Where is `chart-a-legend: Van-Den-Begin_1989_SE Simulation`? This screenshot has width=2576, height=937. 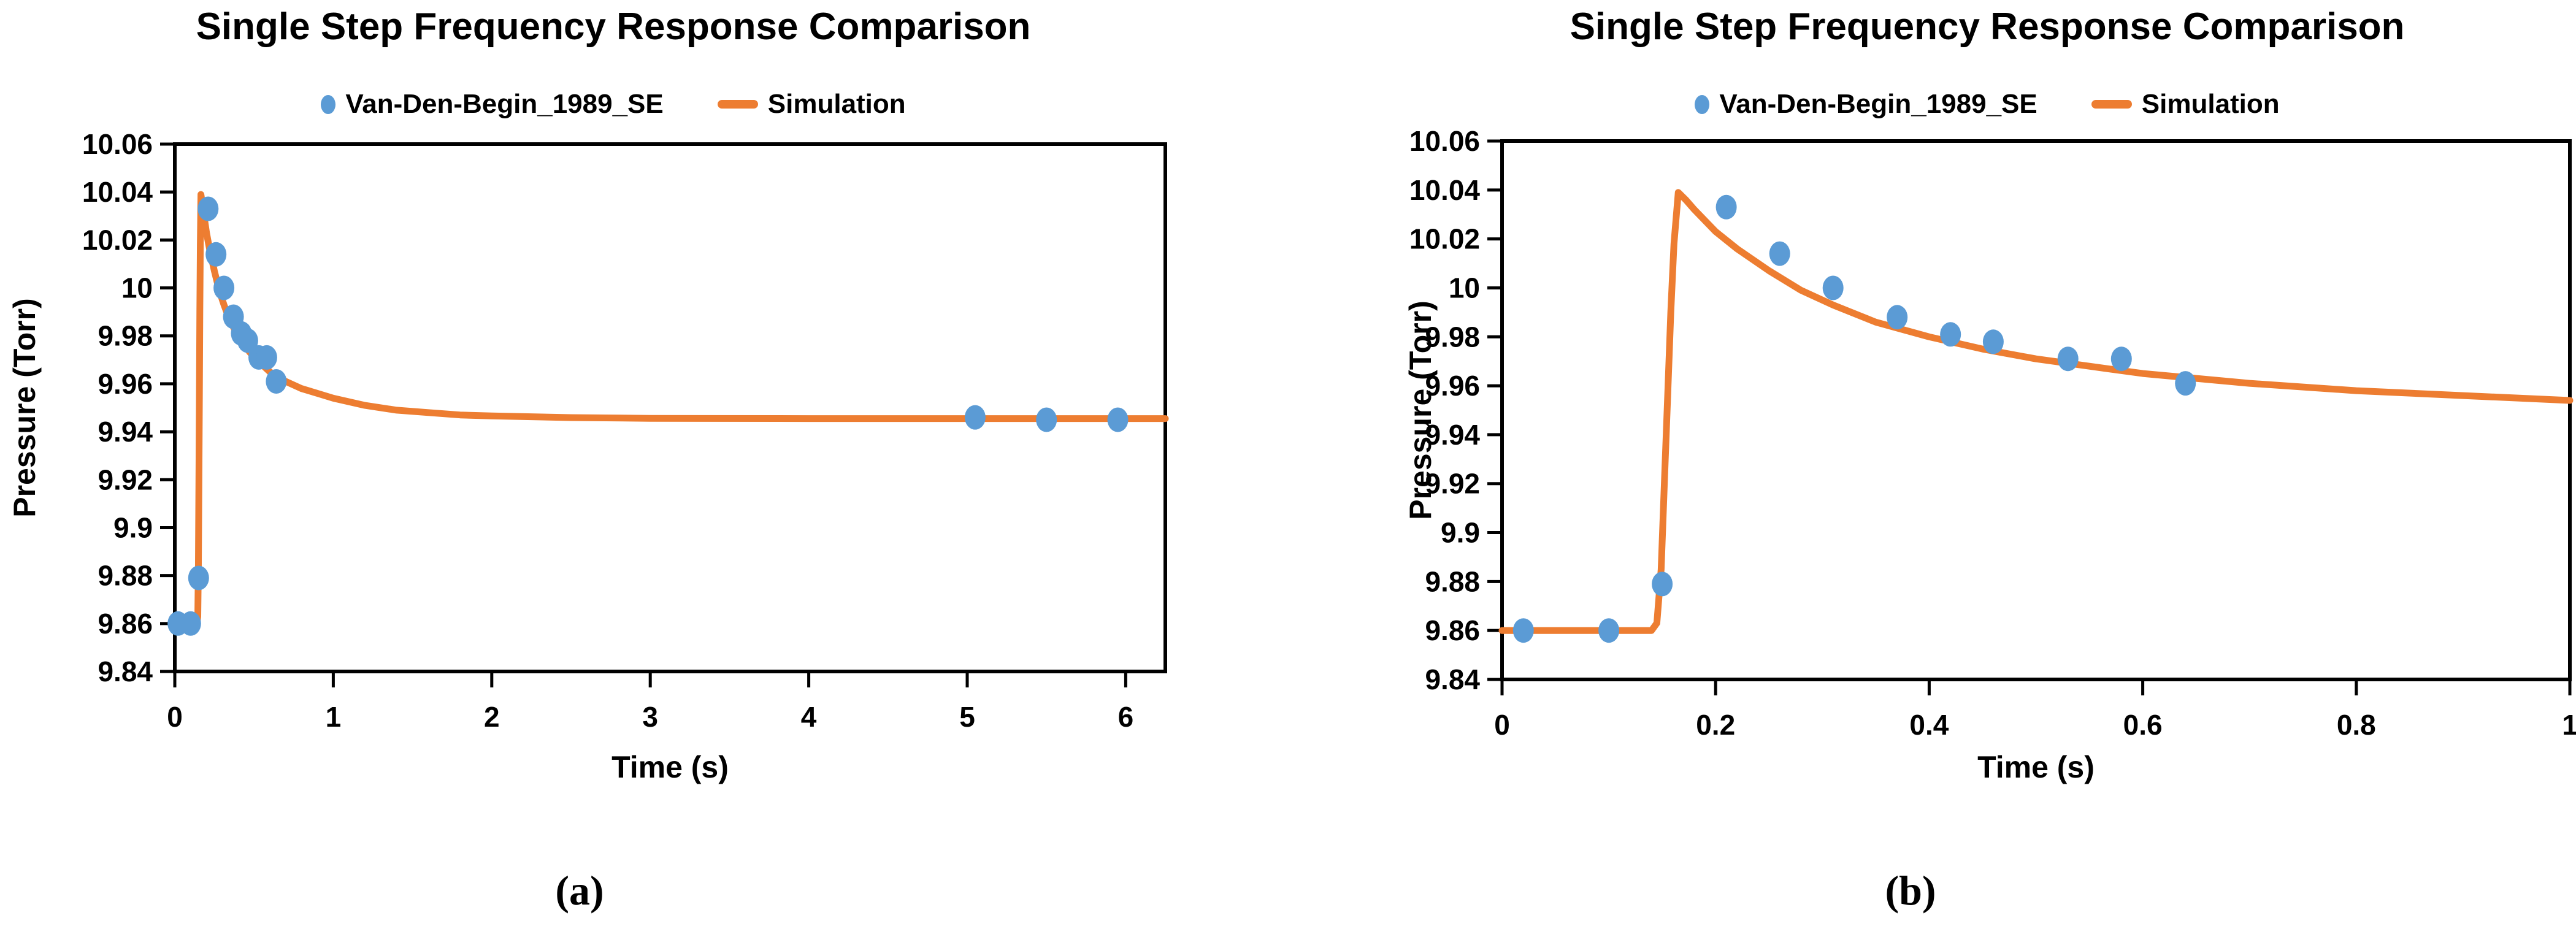 chart-a-legend: Van-Den-Begin_1989_SE Simulation is located at coordinates (613, 104).